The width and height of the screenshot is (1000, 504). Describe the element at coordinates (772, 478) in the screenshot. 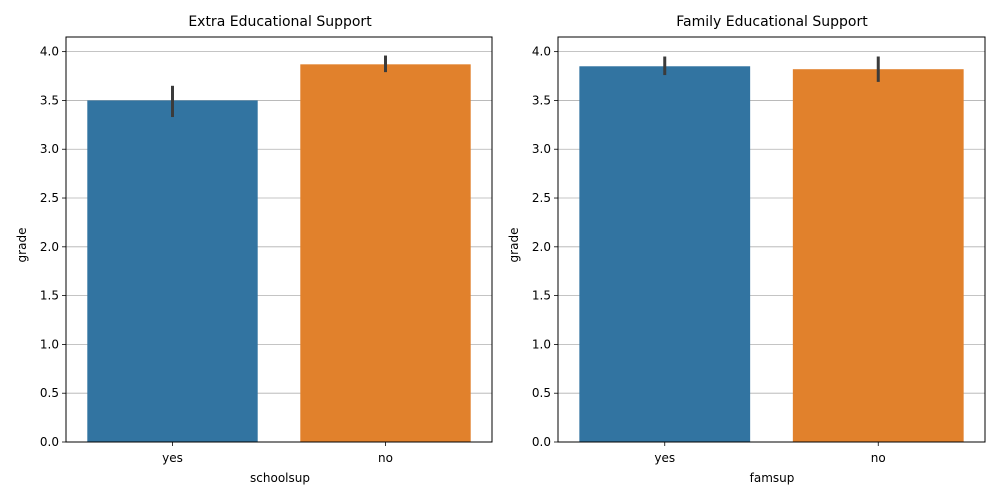

I see `right-x-axis-label: famsup` at that location.